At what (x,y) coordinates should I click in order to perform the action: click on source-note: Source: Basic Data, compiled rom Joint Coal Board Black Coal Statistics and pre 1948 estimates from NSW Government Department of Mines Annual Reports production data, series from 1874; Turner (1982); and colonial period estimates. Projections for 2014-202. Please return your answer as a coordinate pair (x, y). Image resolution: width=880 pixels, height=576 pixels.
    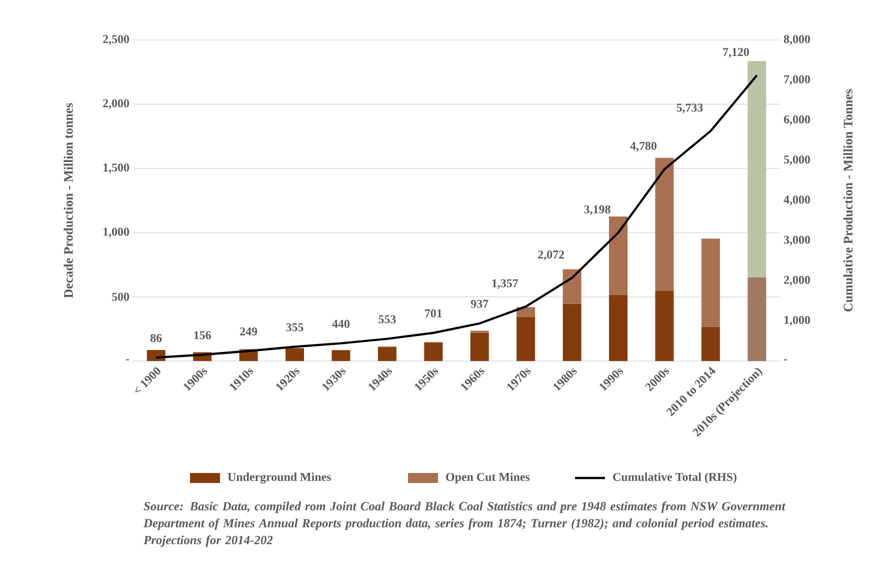
    Looking at the image, I should click on (464, 524).